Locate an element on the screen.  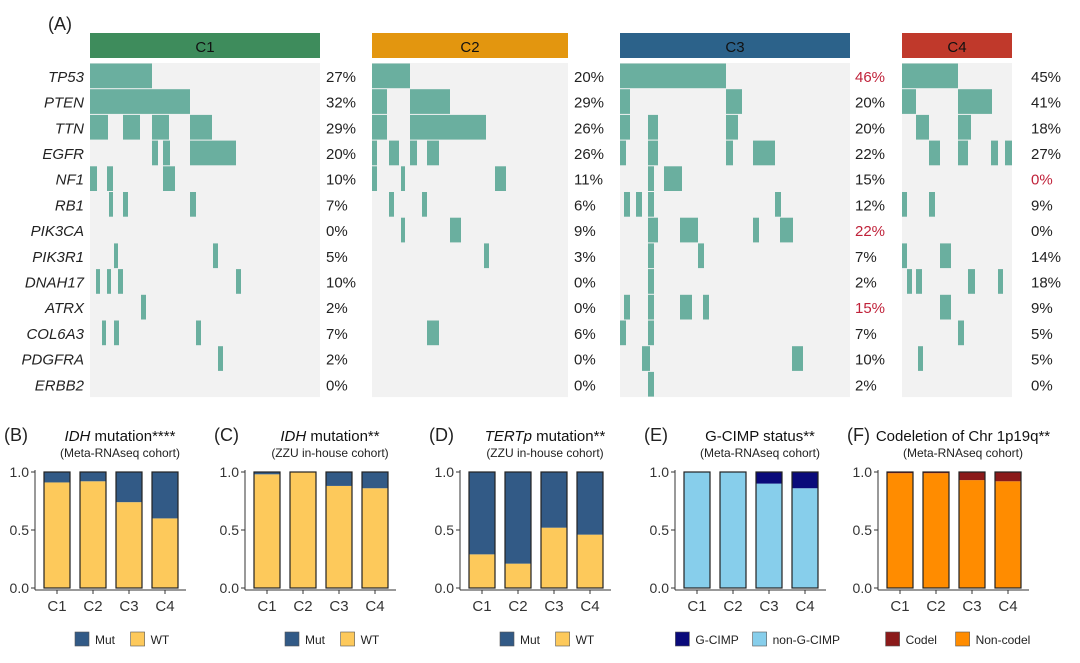
panel-label: (F) is located at coordinates (858, 435).